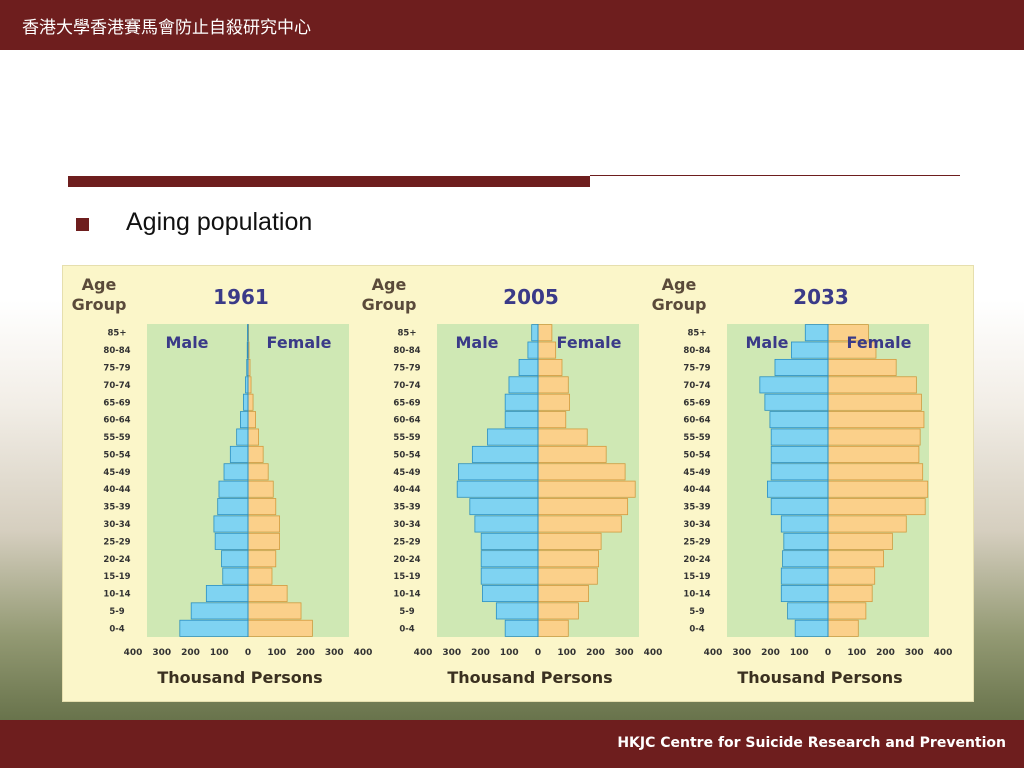 The image size is (1024, 768). Describe the element at coordinates (406, 351) in the screenshot. I see `age-tick-label: 80-84` at that location.